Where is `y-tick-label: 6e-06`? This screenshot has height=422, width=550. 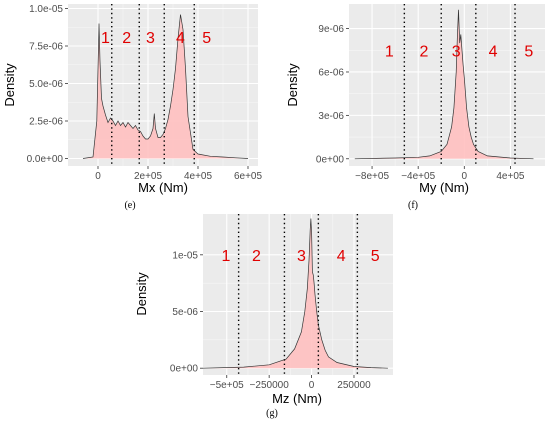
y-tick-label: 6e-06 is located at coordinates (331, 72).